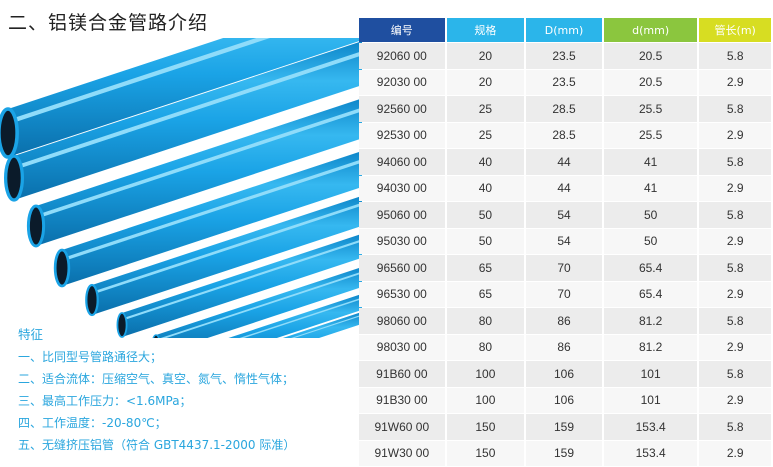 The width and height of the screenshot is (773, 467). Describe the element at coordinates (565, 215) in the screenshot. I see `table-row: 95060 00 50 54 50 5.8` at that location.